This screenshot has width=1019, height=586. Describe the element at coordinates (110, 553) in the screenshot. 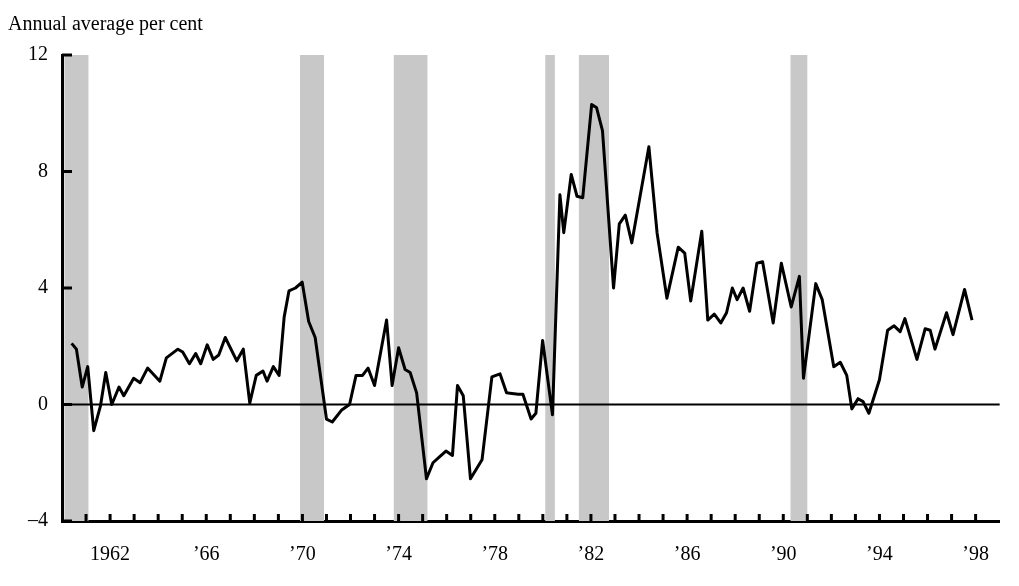

I see `x-tick-label: 1962` at that location.